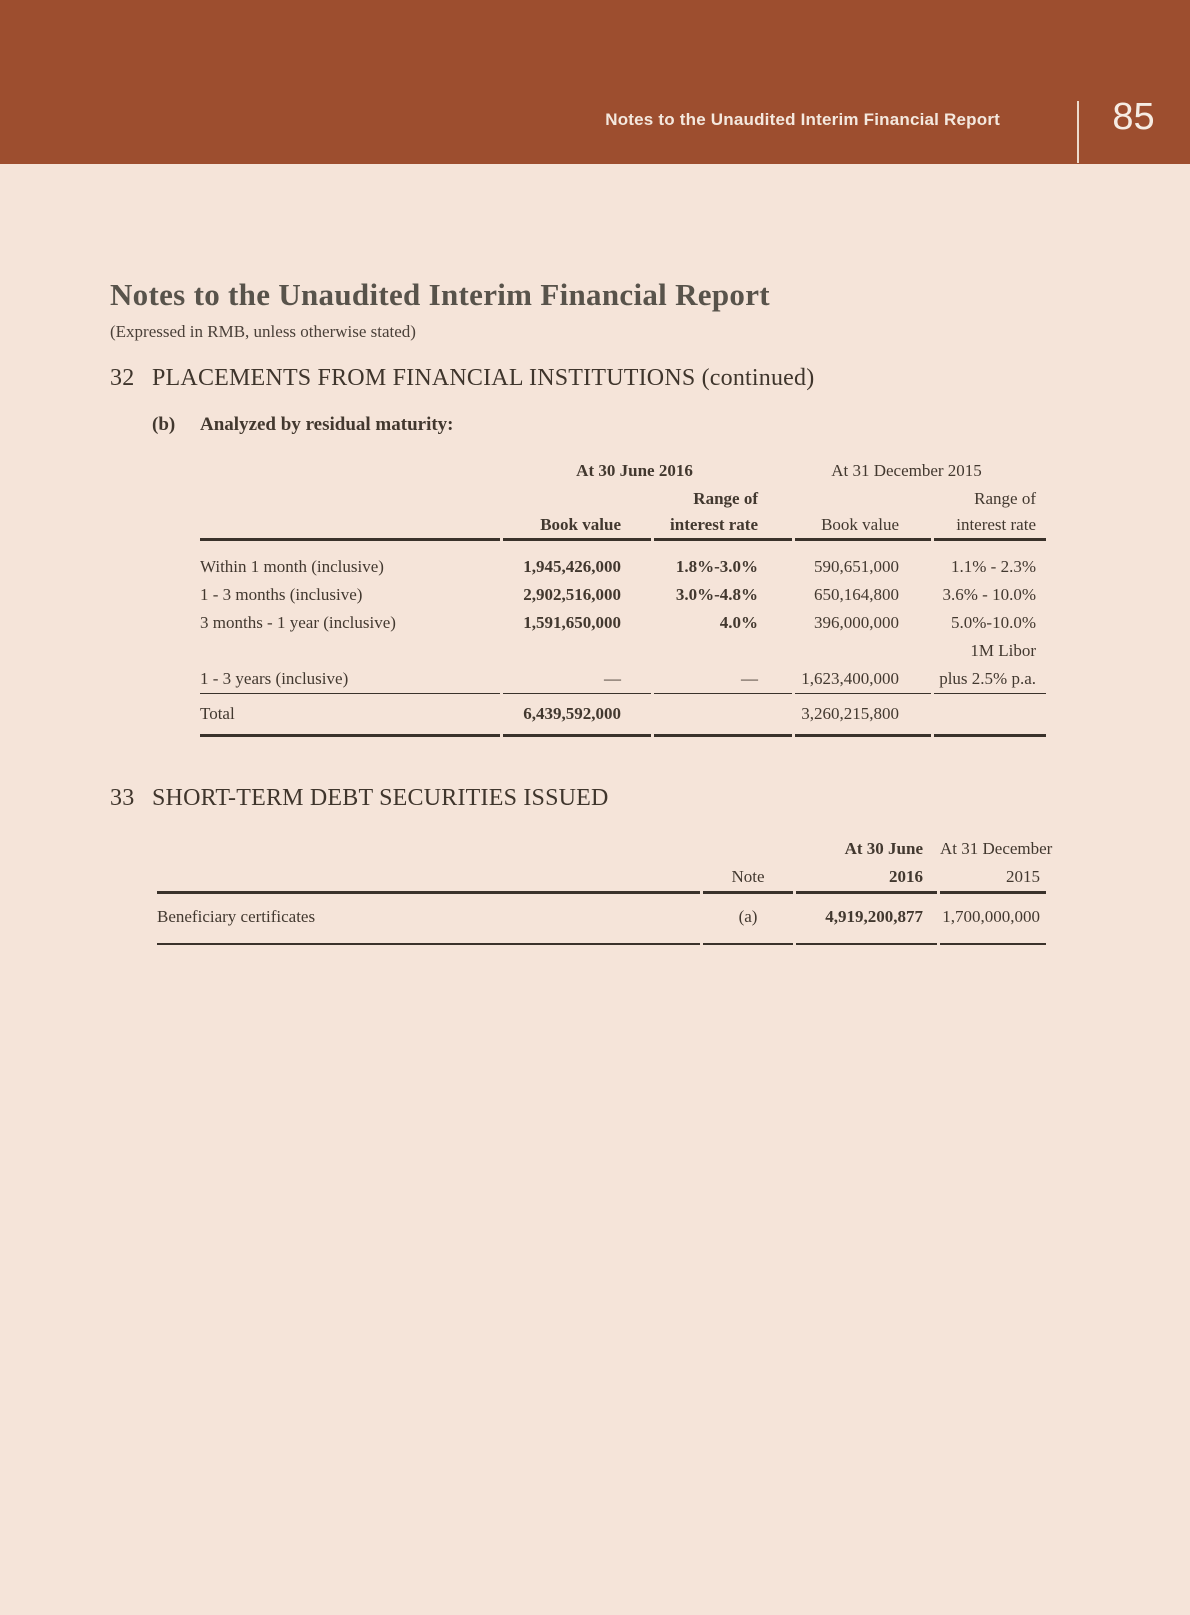 This screenshot has width=1190, height=1615. What do you see at coordinates (993, 918) in the screenshot?
I see `value-2015: 1,700,000,000` at bounding box center [993, 918].